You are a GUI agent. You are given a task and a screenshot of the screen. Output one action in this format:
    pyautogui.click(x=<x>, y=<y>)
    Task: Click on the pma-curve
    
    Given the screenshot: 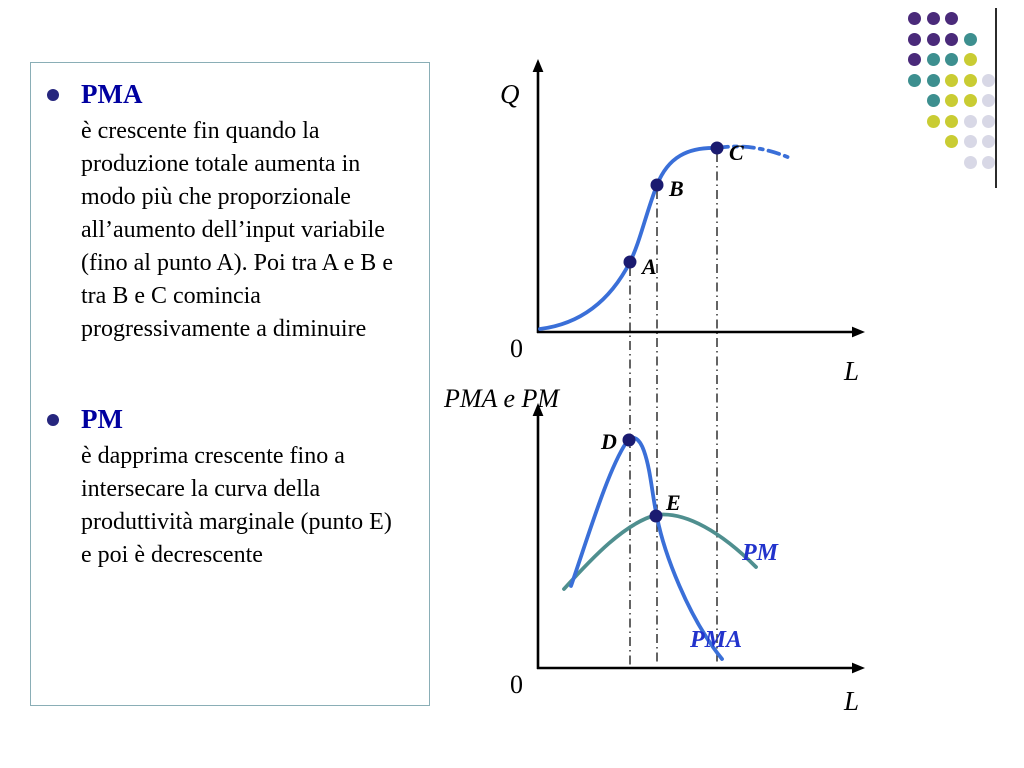 What is the action you would take?
    pyautogui.click(x=646, y=548)
    